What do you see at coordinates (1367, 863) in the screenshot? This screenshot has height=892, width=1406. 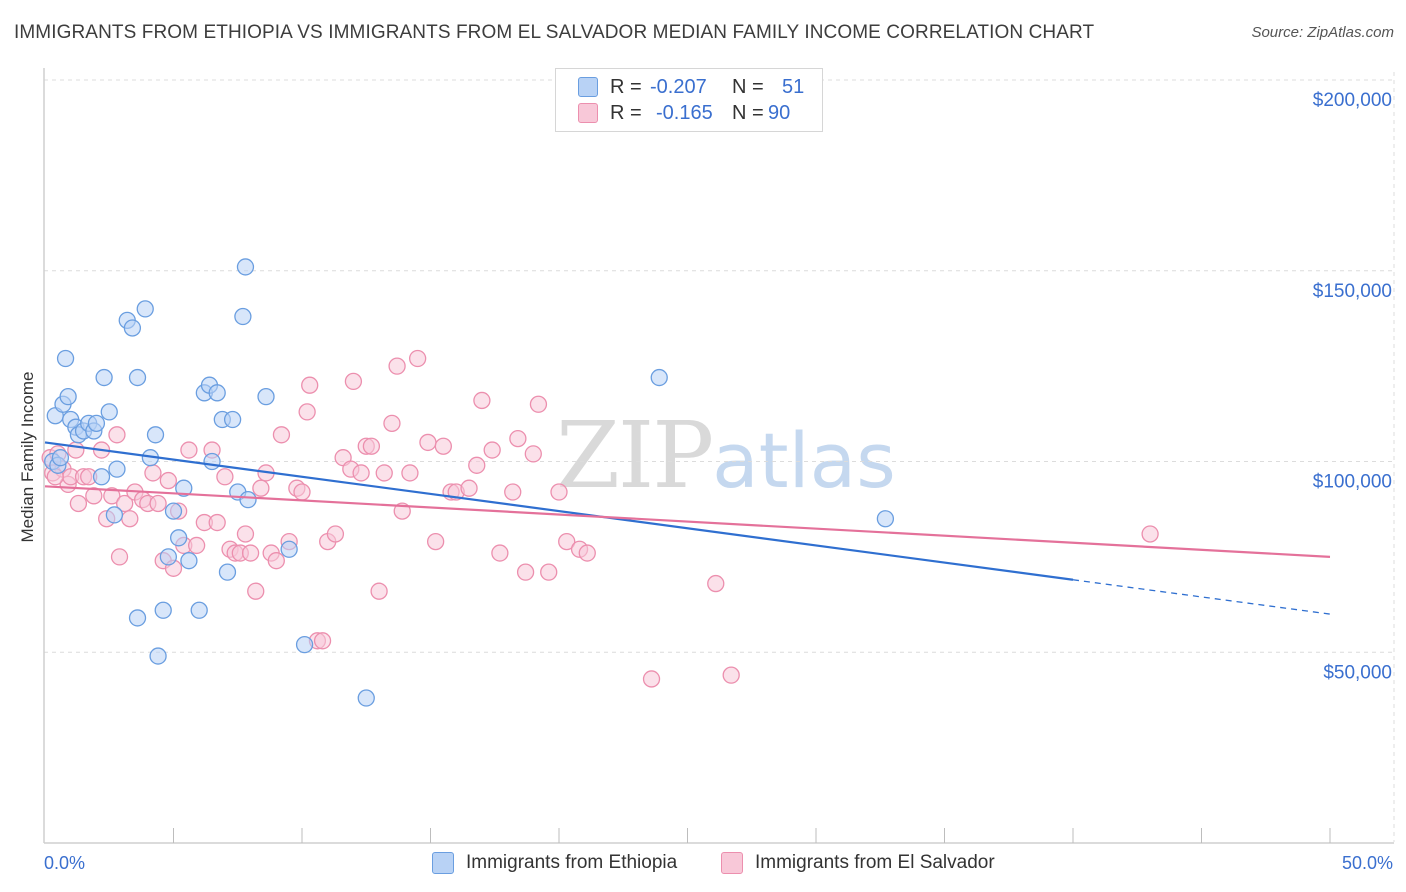 I see `x-tick-label-right: 50.0%` at bounding box center [1367, 863].